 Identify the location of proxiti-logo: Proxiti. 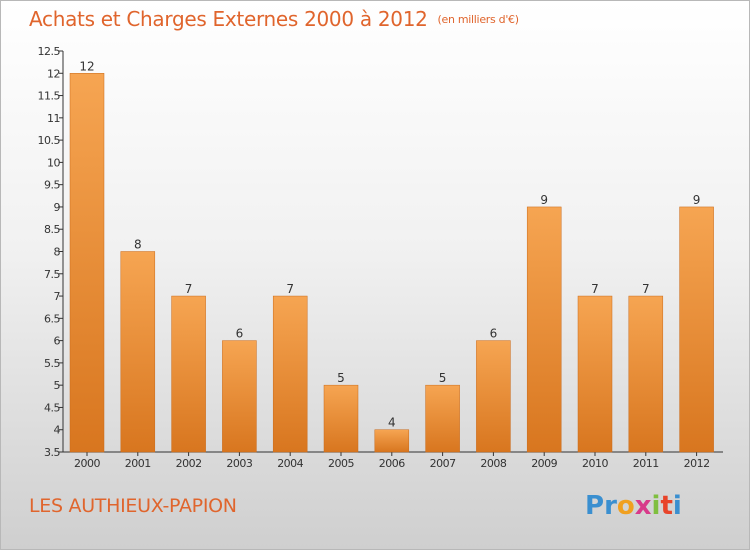
(633, 506).